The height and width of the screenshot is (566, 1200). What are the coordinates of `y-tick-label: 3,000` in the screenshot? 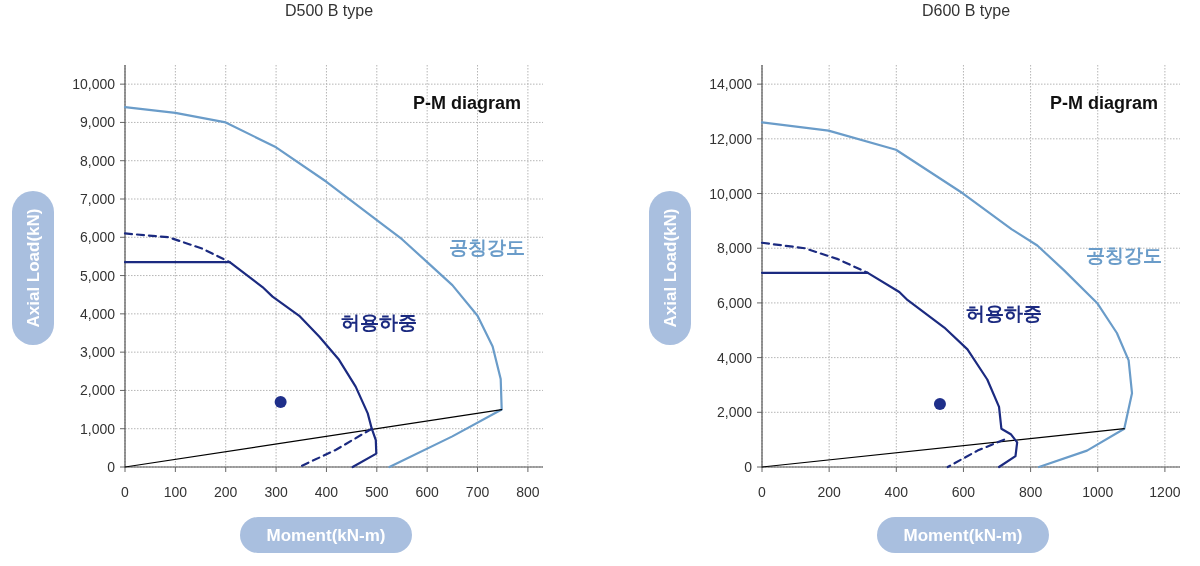 It's located at (97, 352).